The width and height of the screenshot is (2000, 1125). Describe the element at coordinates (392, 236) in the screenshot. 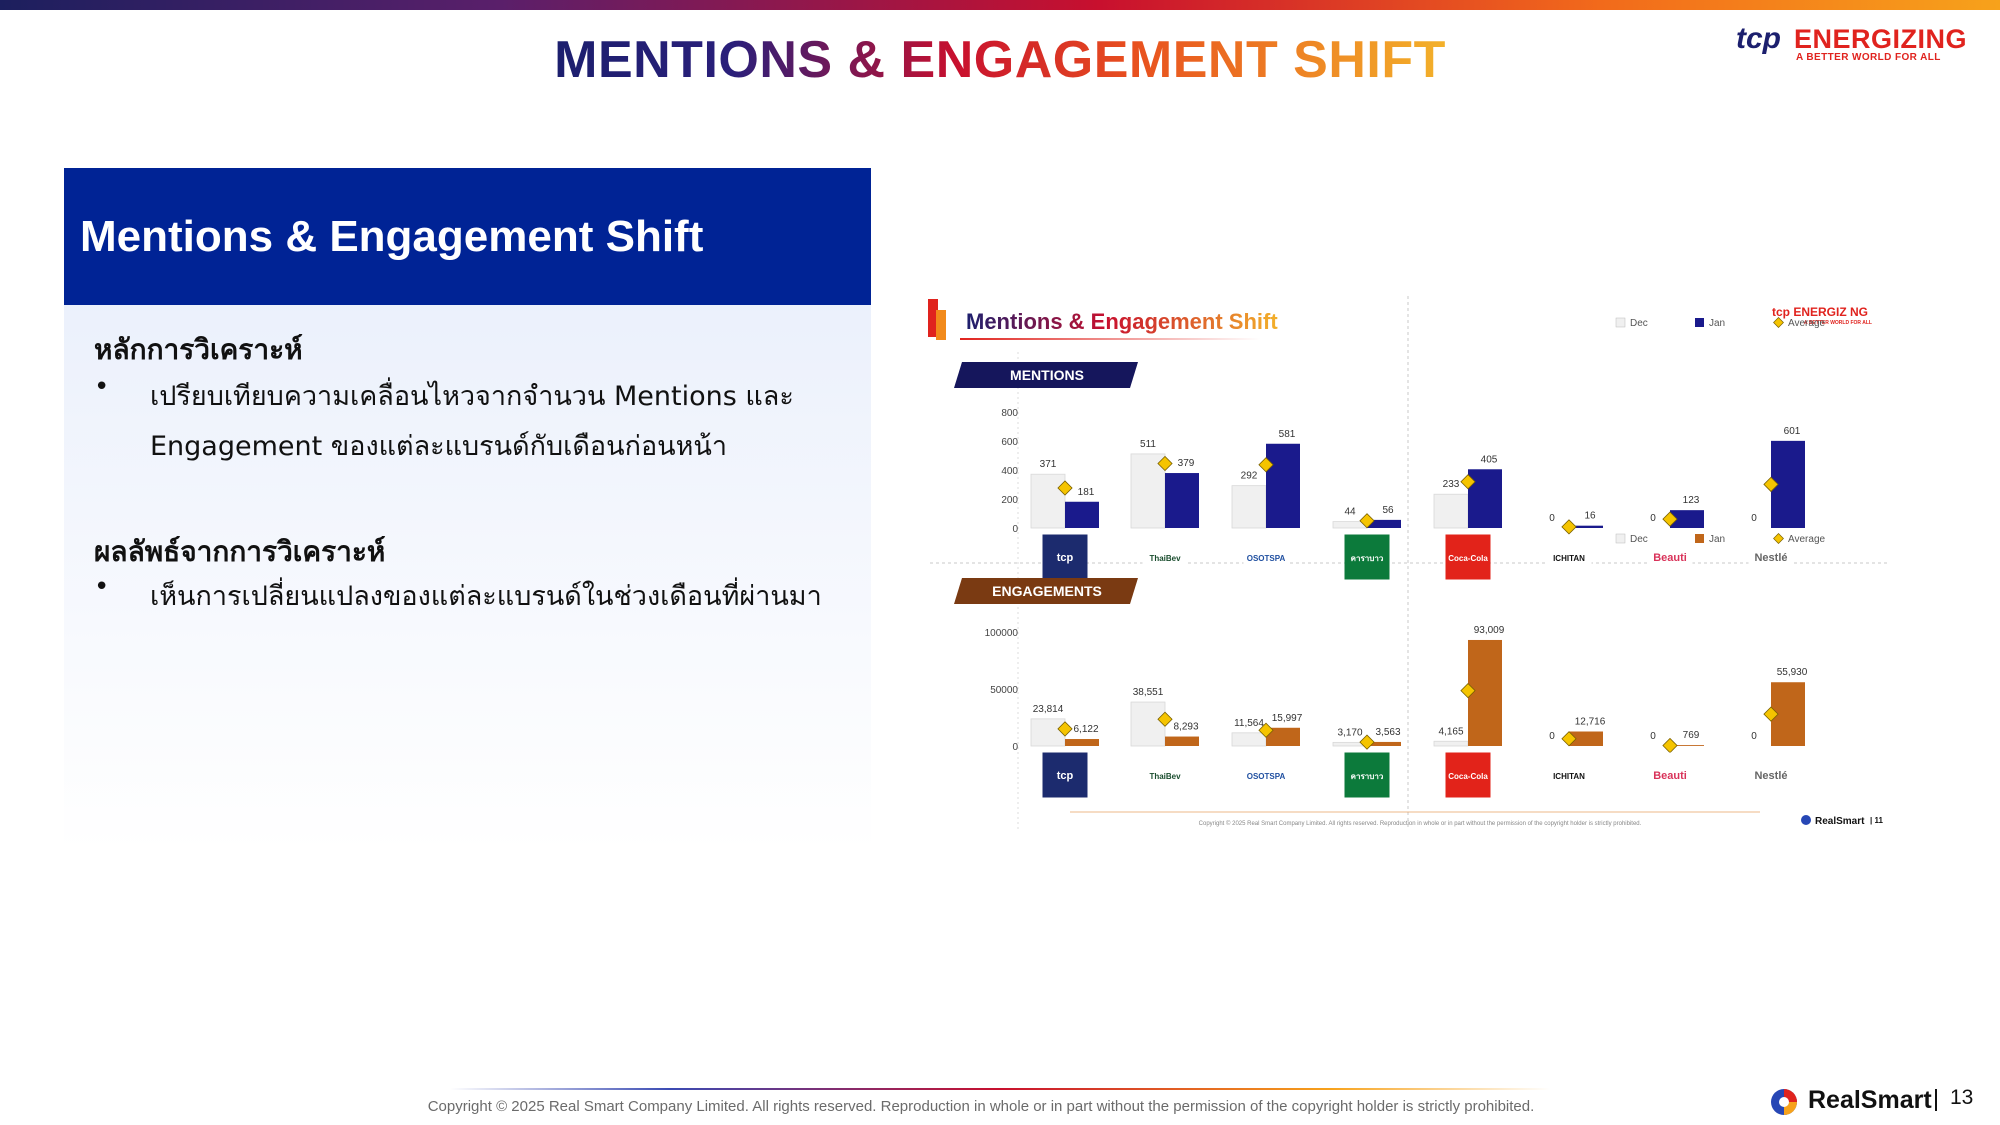

I see `left-panel-title: Mentions & Engagement Shift` at that location.